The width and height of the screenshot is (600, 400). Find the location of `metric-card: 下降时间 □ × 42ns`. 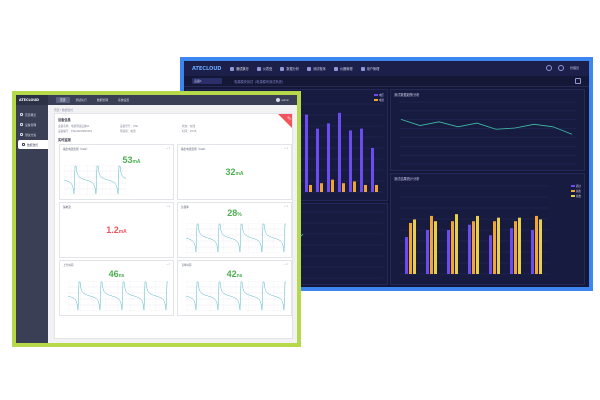

metric-card: 下降时间 □ × 42ns is located at coordinates (234, 288).